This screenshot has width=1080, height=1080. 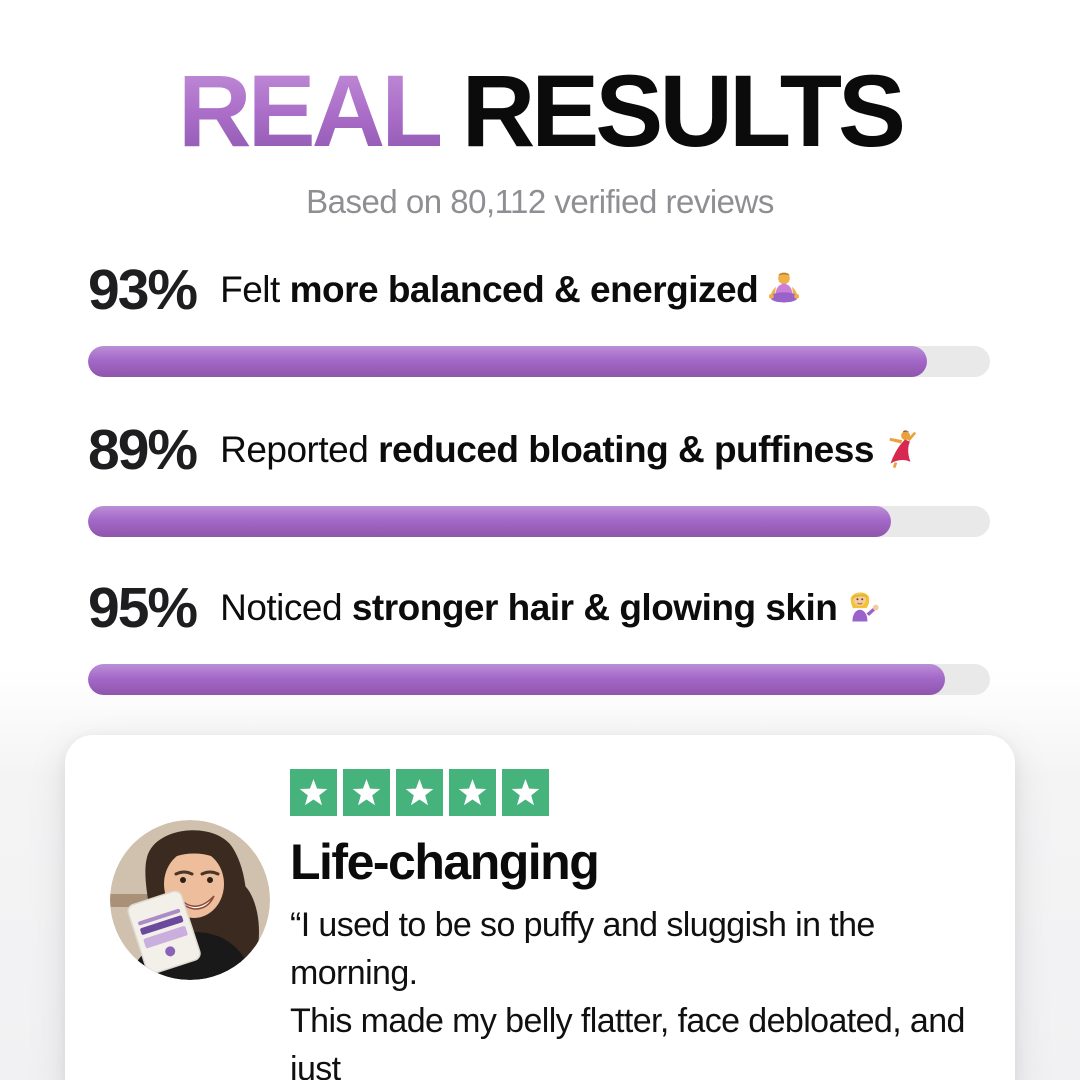 I want to click on stat-label: Noticed stronger hair & glowing skin, so click(x=551, y=608).